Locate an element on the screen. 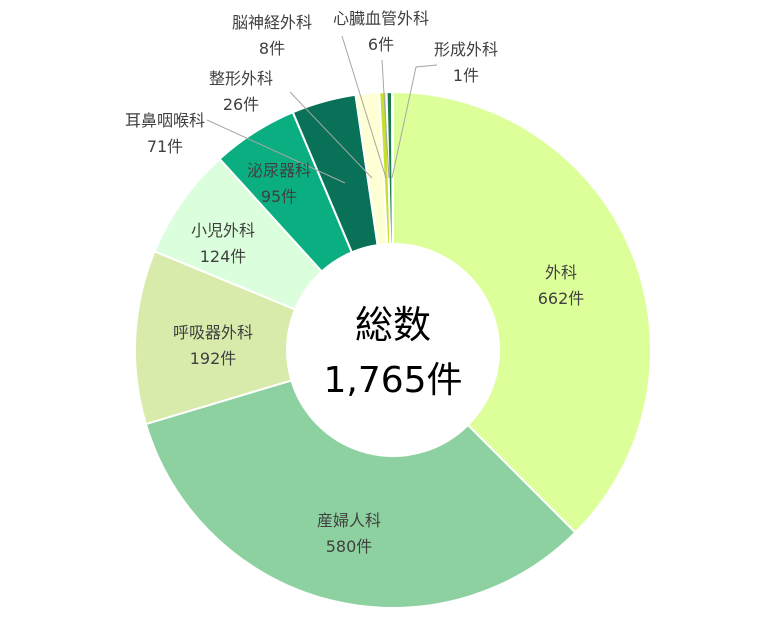 The width and height of the screenshot is (784, 628). slice-label-name: 小児外科 is located at coordinates (223, 230).